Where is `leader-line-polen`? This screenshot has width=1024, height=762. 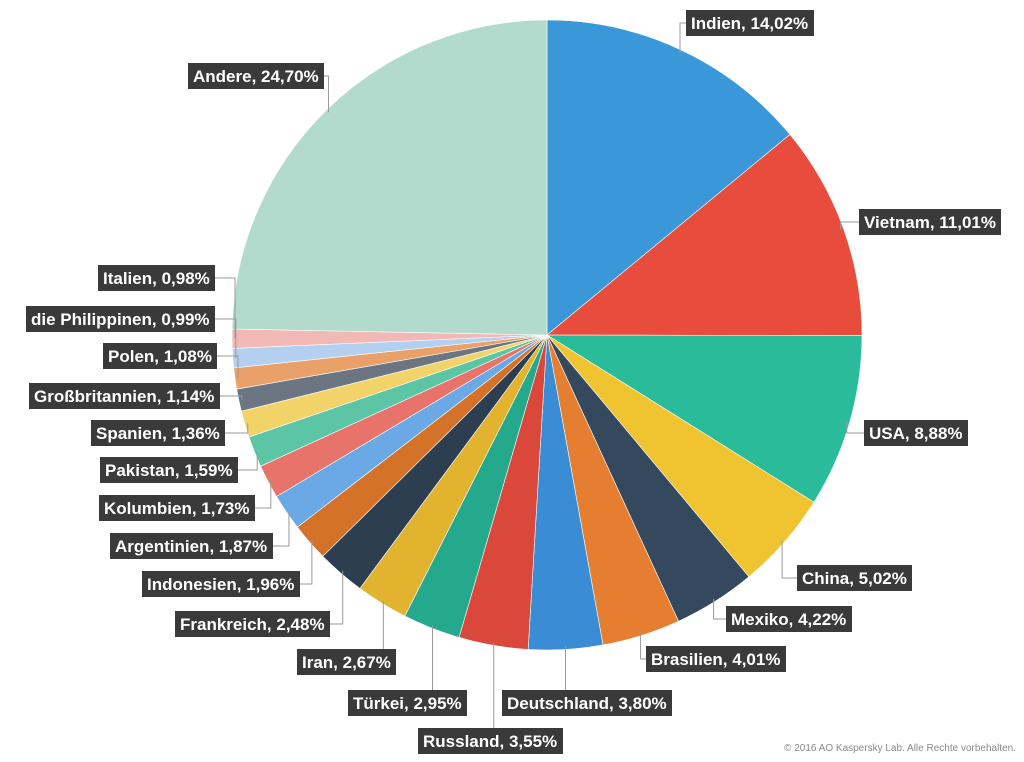 leader-line-polen is located at coordinates (228, 367).